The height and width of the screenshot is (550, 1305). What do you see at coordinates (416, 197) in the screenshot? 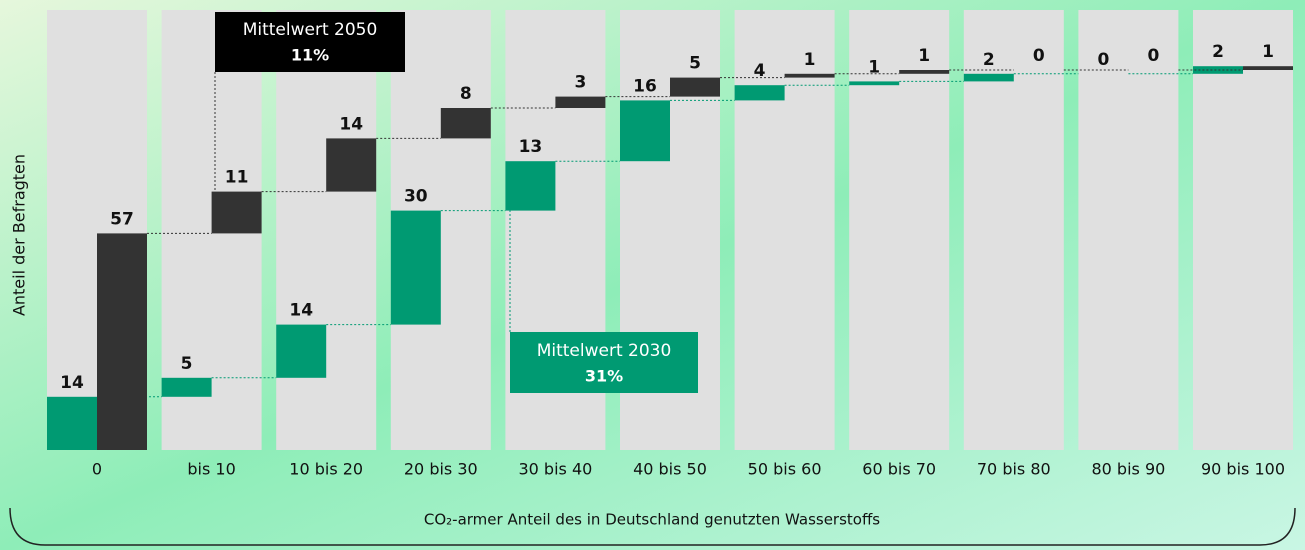
I see `value-label: 30` at bounding box center [416, 197].